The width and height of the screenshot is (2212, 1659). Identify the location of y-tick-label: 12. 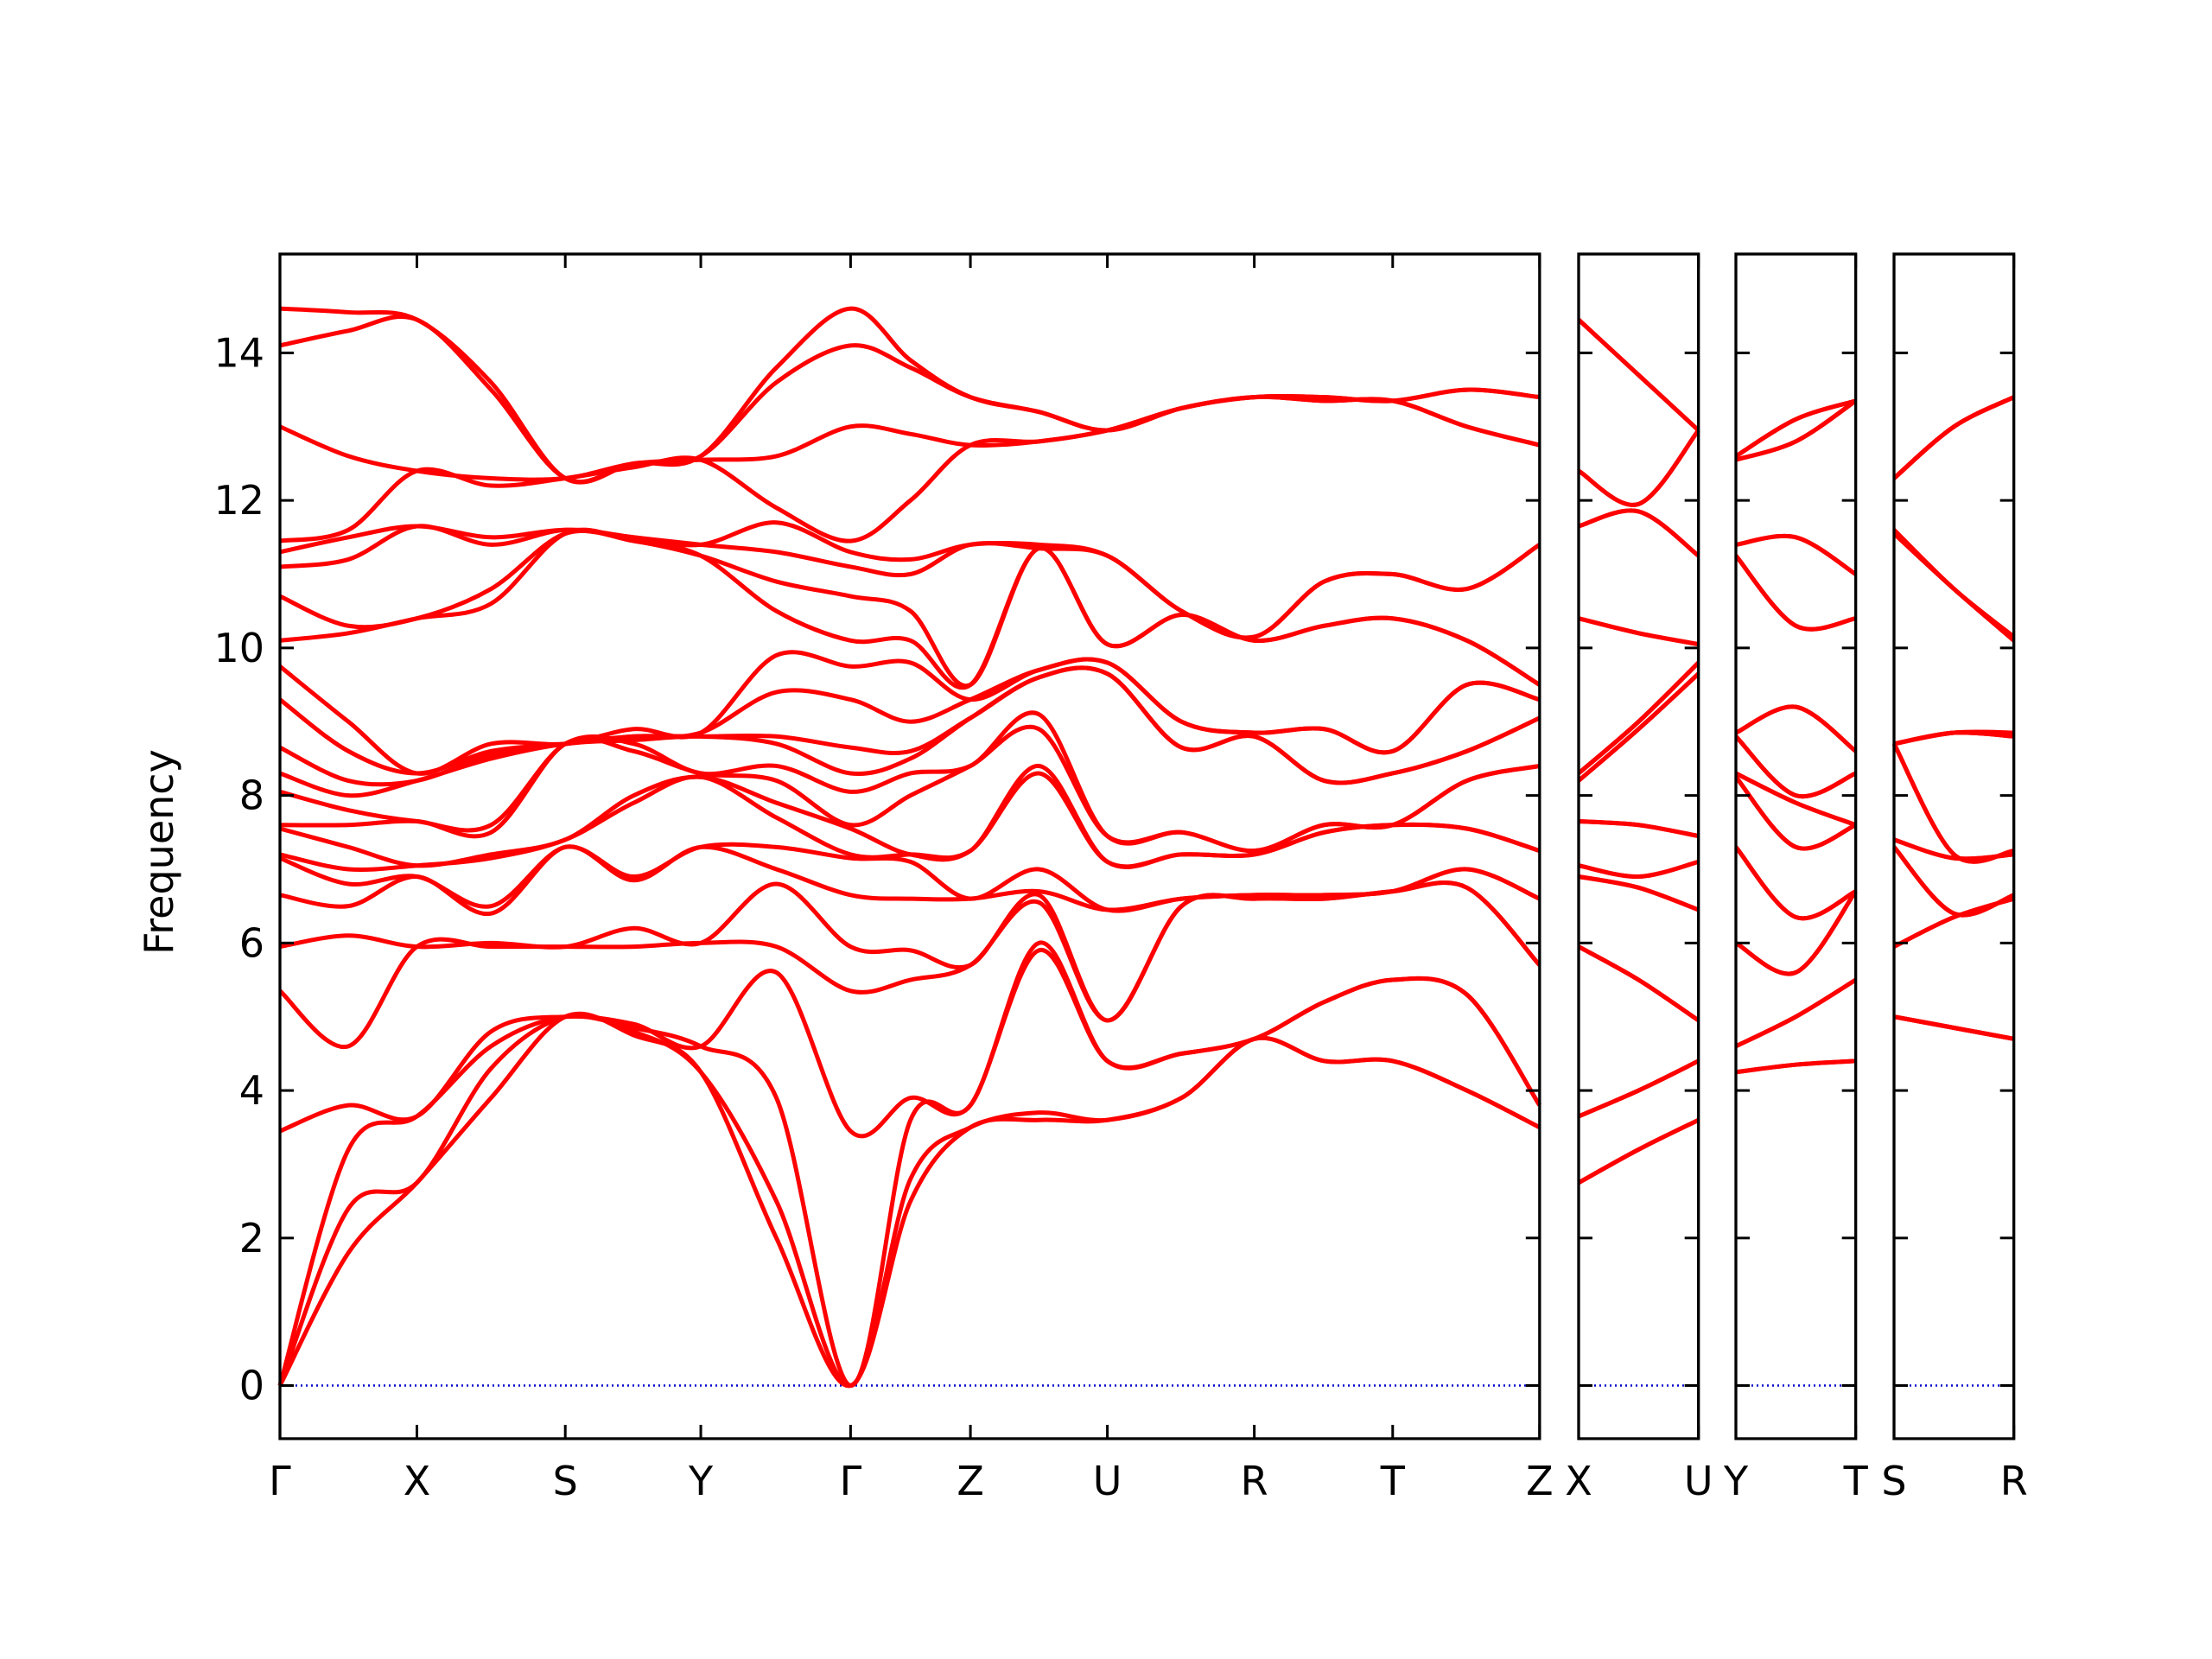
(238, 500).